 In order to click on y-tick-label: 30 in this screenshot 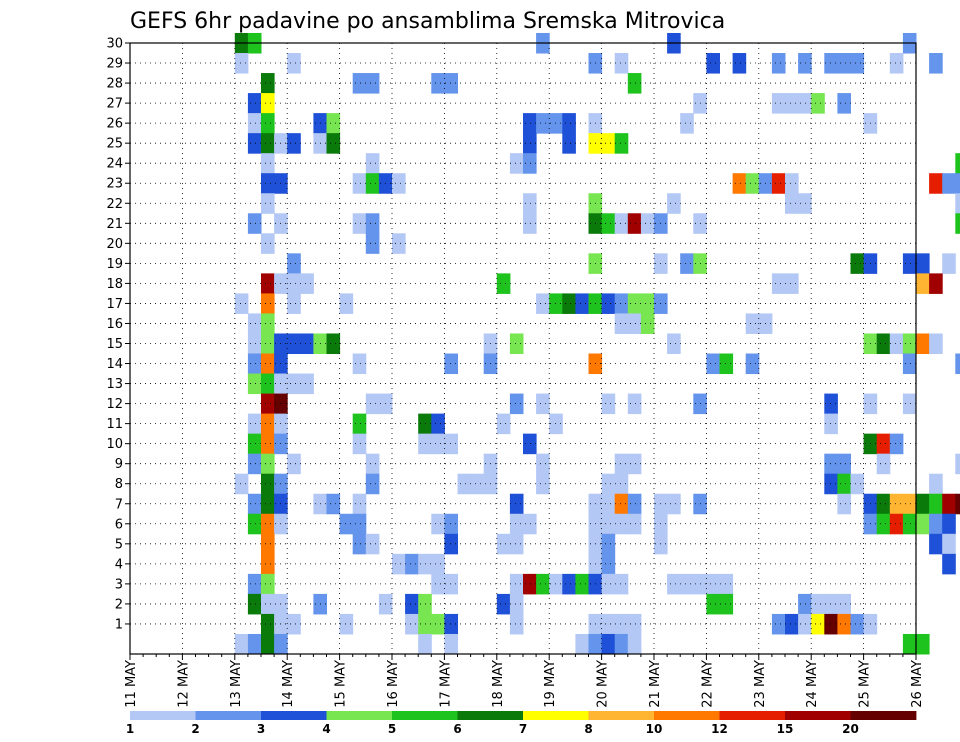, I will do `click(114, 44)`.